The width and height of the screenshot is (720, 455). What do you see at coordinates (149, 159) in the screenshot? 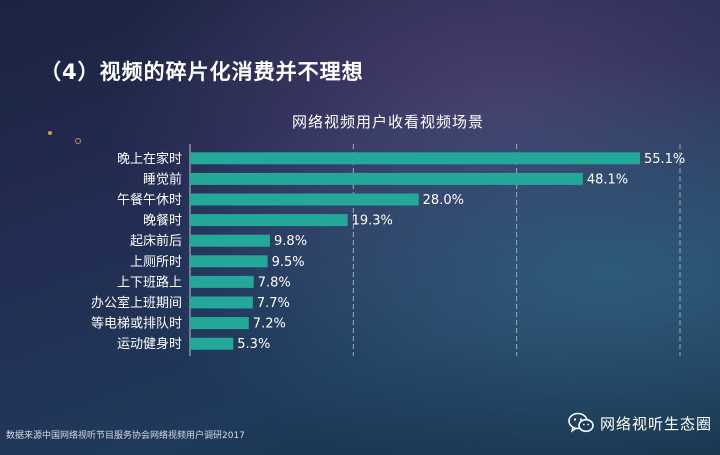
I see `category-label: 晚上在家时` at bounding box center [149, 159].